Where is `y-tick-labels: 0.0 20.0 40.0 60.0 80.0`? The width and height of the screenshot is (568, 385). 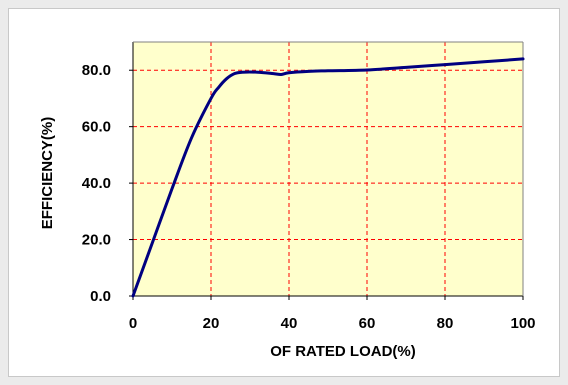 y-tick-labels: 0.0 20.0 40.0 60.0 80.0 is located at coordinates (107, 183).